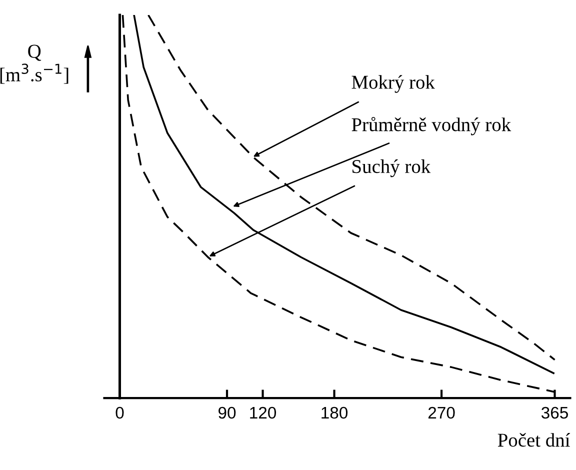  Describe the element at coordinates (227, 412) in the screenshot. I see `x-tick-label: 90` at that location.